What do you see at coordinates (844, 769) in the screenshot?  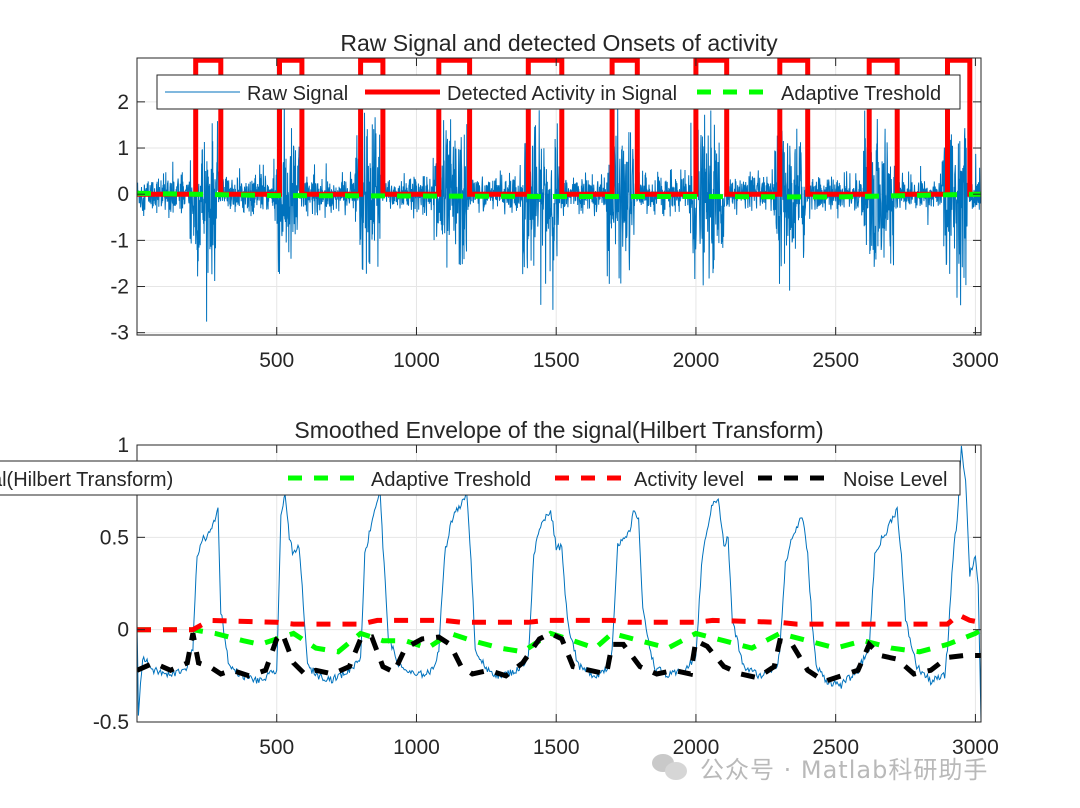 I see `watermark-text: 公众号 · Matlab科研助手` at bounding box center [844, 769].